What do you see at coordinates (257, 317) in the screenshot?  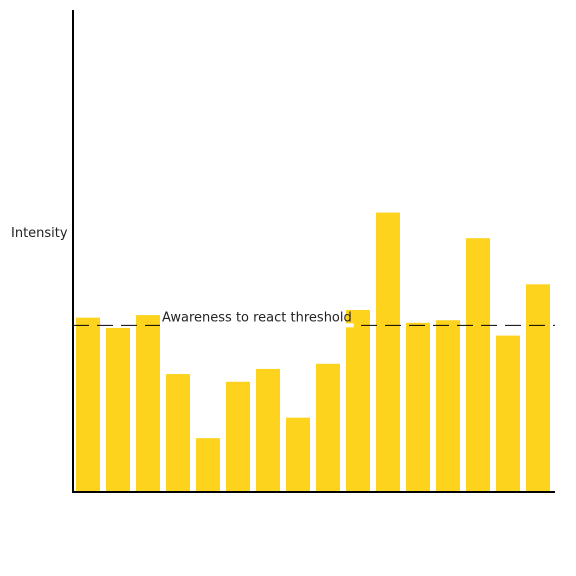 I see `threshold-label: Awareness to react threshold` at bounding box center [257, 317].